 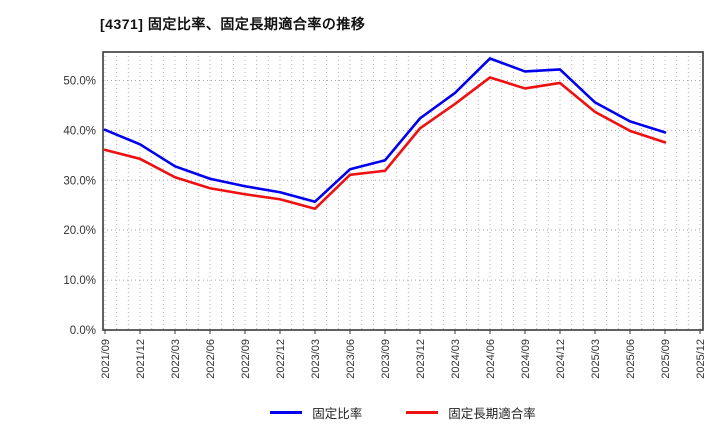 I want to click on x-tick-label: 2025/12, so click(x=701, y=359).